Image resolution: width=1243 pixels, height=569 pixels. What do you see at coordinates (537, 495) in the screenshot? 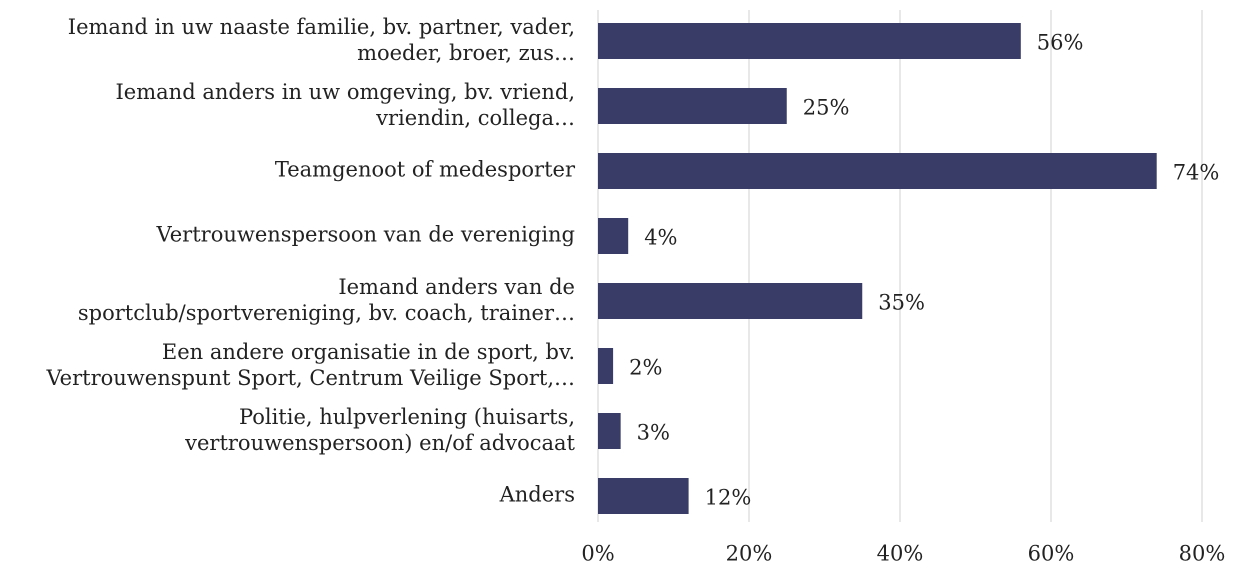
I see `y-tick-label: Anders` at bounding box center [537, 495].